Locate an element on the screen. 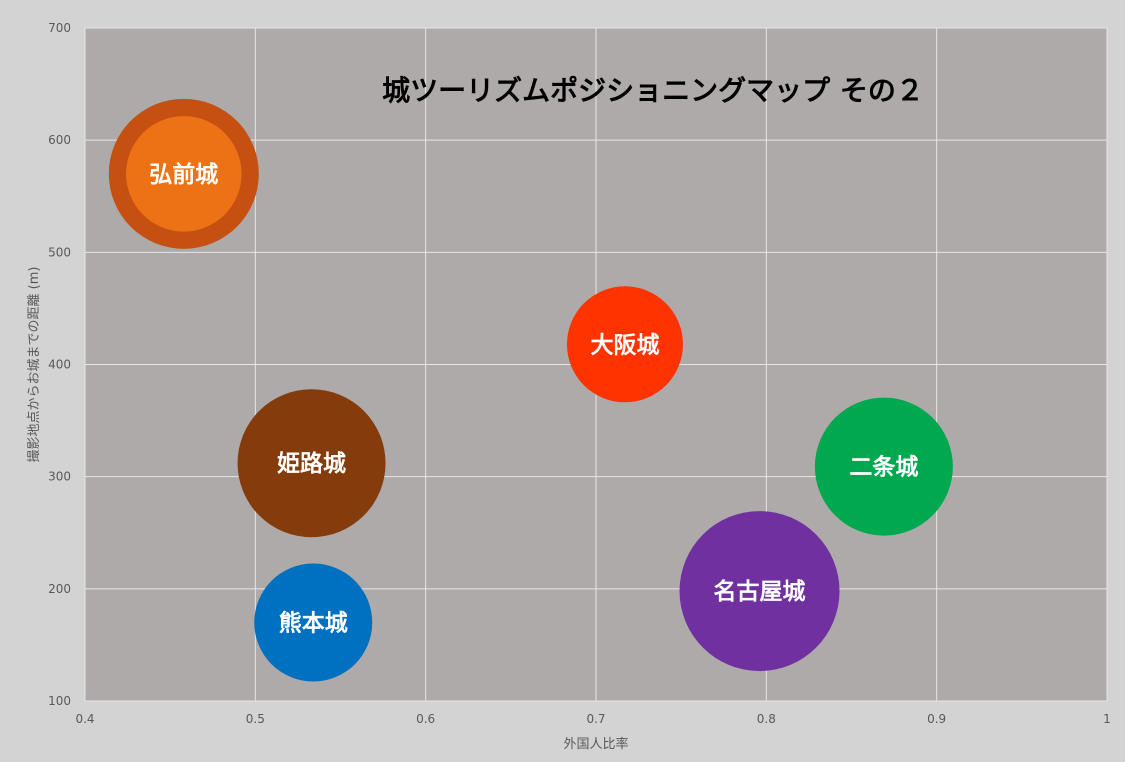  x-tick-label: 1 is located at coordinates (1107, 719).